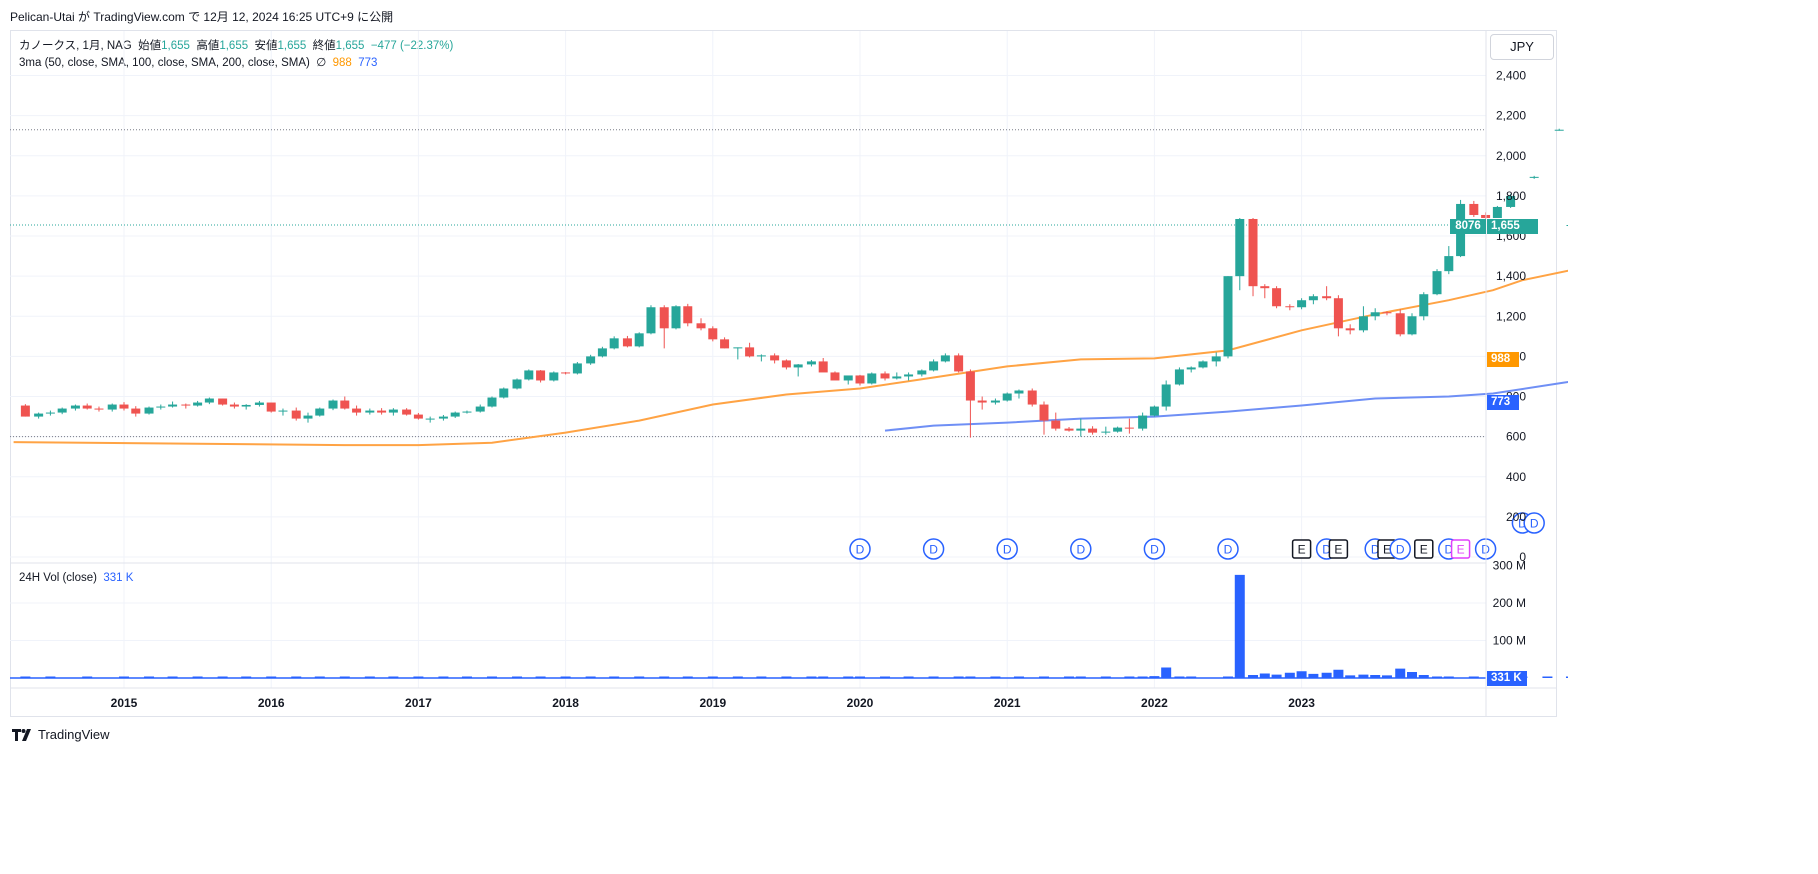 The image size is (1818, 874). I want to click on earnings-label: E, so click(1338, 550).